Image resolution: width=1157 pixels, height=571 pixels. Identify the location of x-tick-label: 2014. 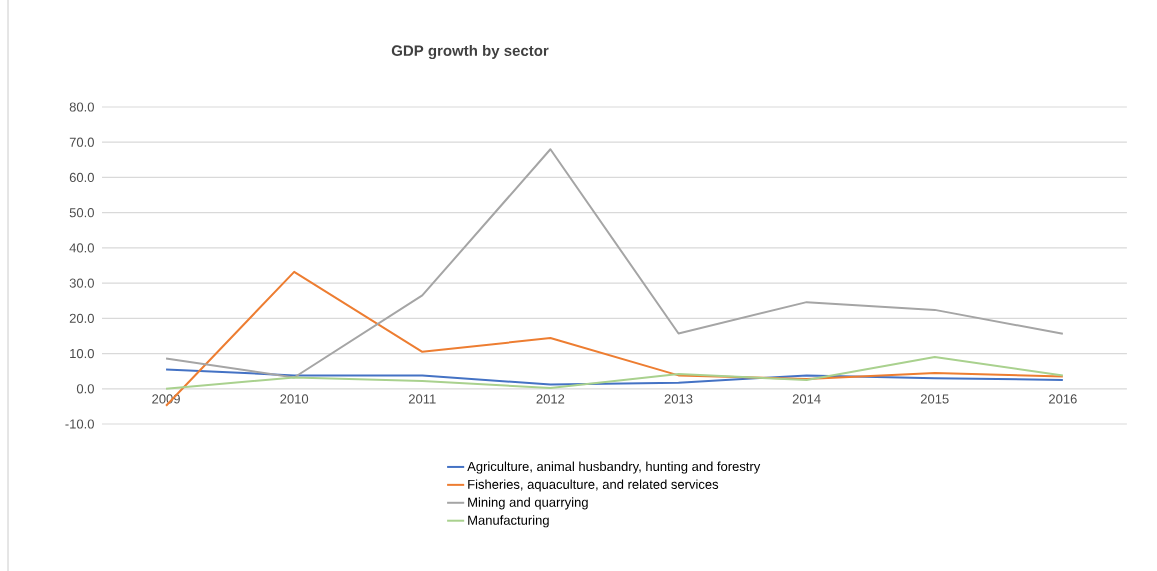
(806, 399).